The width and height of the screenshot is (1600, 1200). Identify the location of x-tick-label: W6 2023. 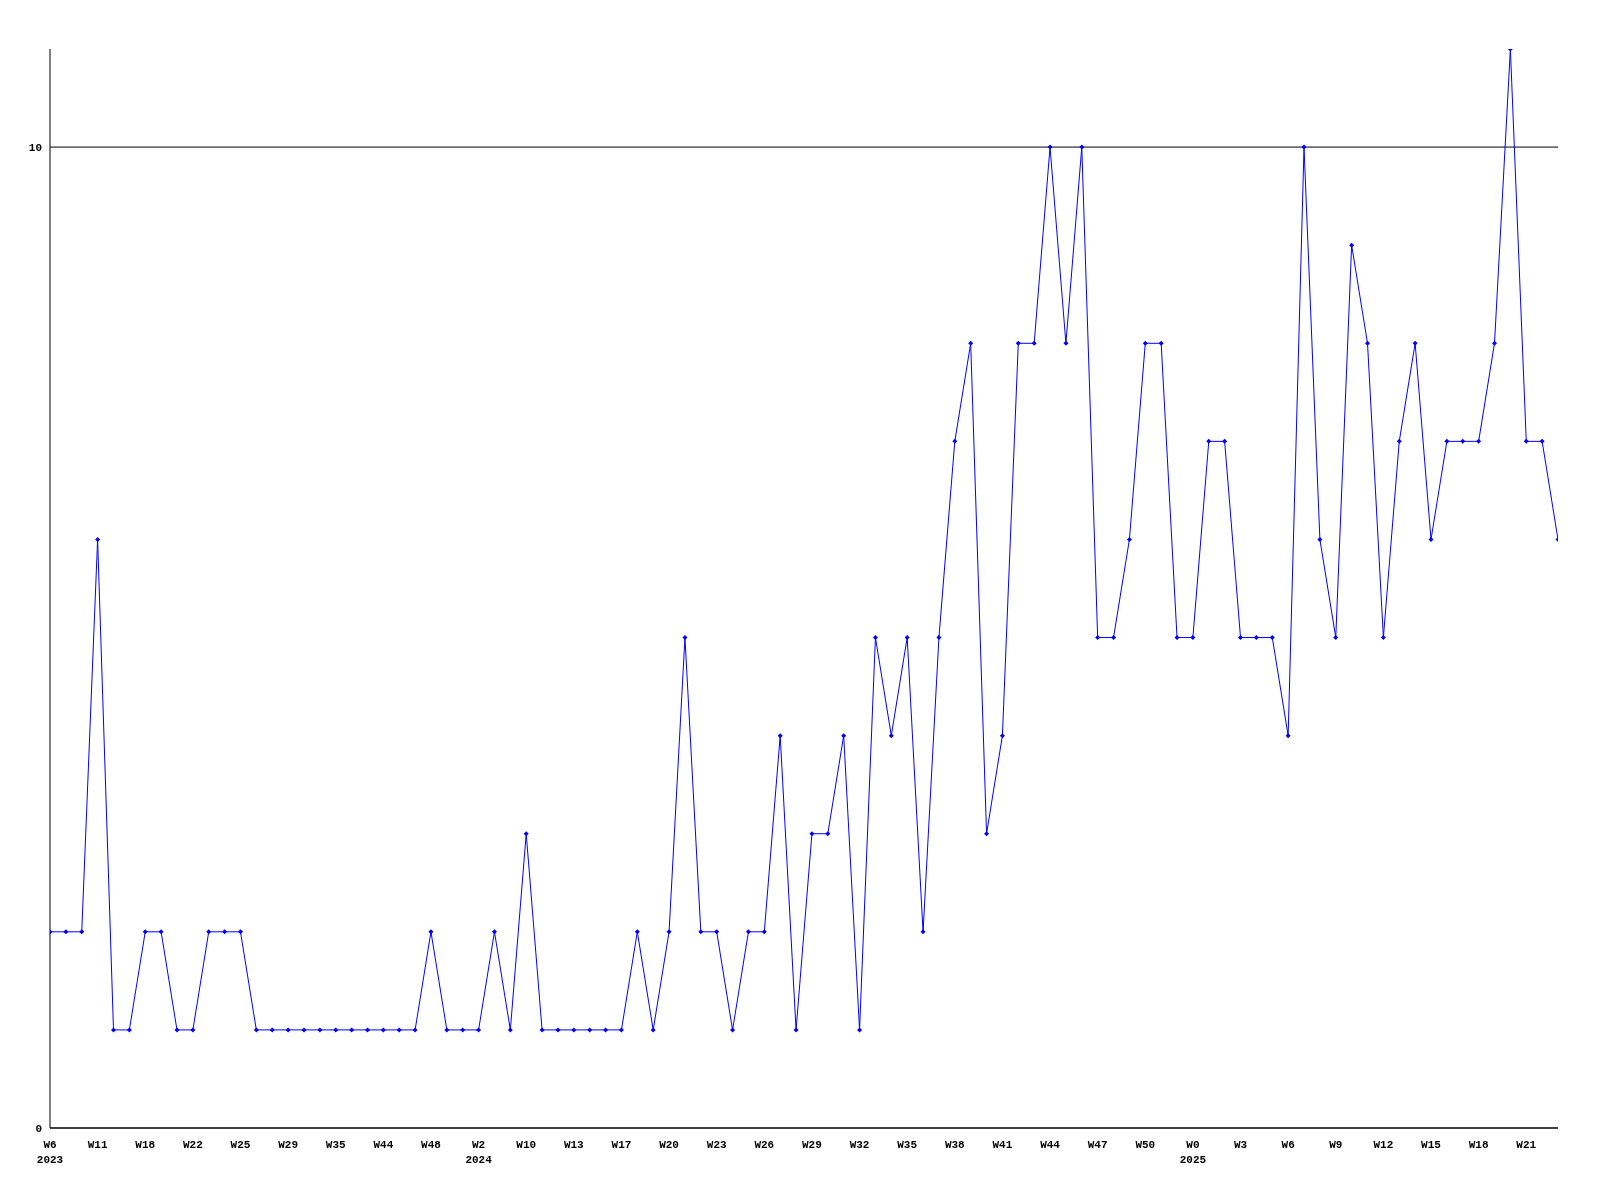
(50, 1152).